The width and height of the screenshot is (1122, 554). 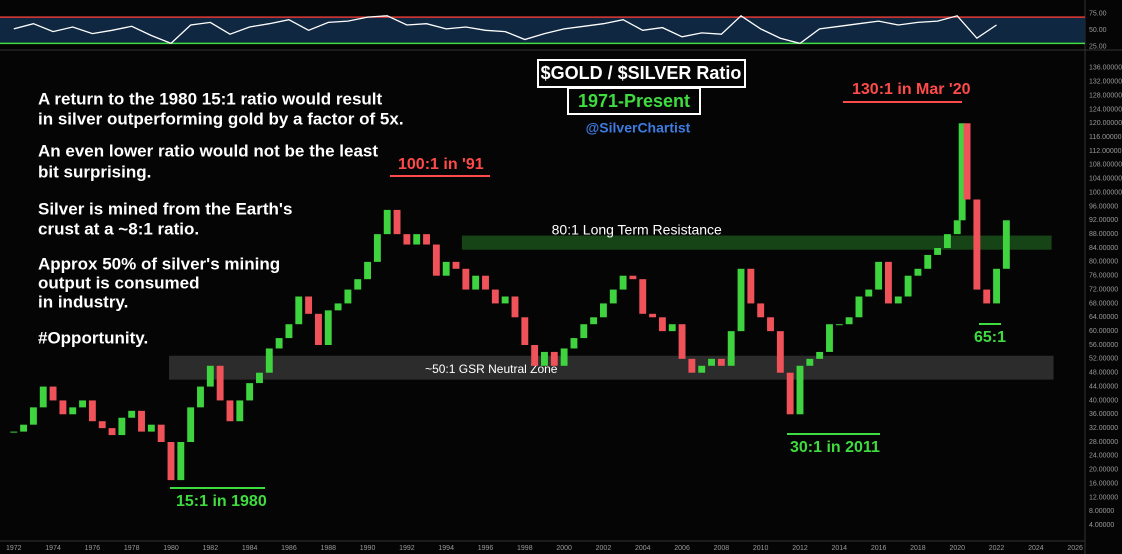 What do you see at coordinates (990, 337) in the screenshot?
I see `annotation: 65:1` at bounding box center [990, 337].